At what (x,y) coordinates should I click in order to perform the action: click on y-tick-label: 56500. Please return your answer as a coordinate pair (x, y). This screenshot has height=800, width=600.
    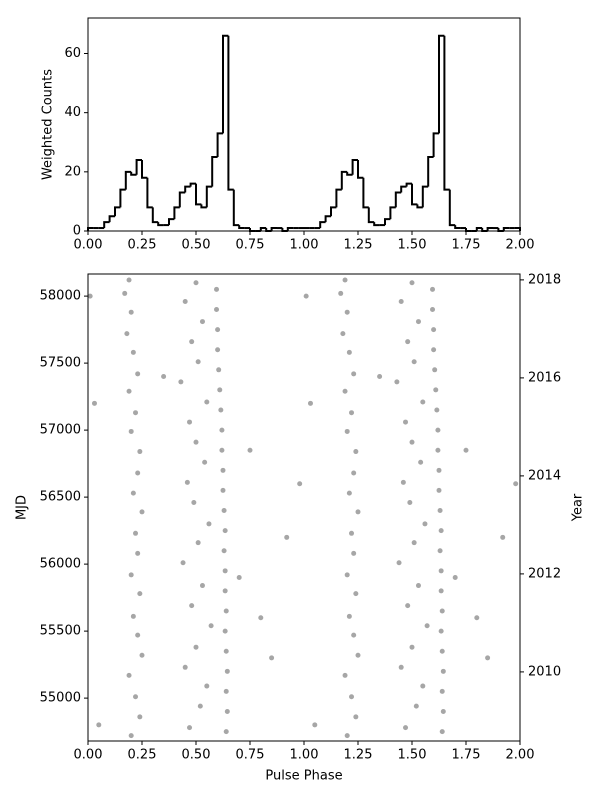
    Looking at the image, I should click on (60, 497).